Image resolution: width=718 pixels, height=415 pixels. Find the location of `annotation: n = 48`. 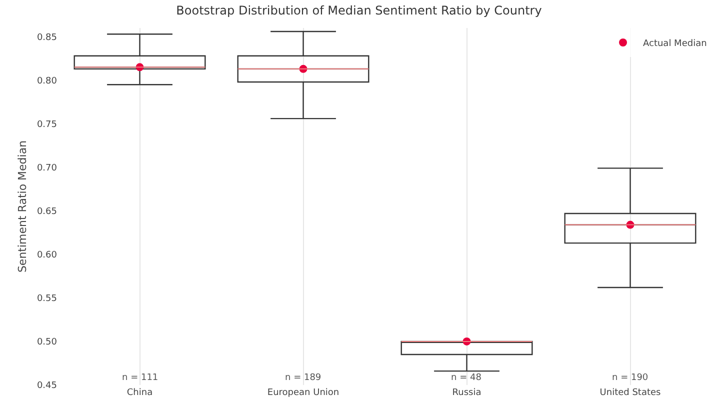

annotation: n = 48 is located at coordinates (466, 378).